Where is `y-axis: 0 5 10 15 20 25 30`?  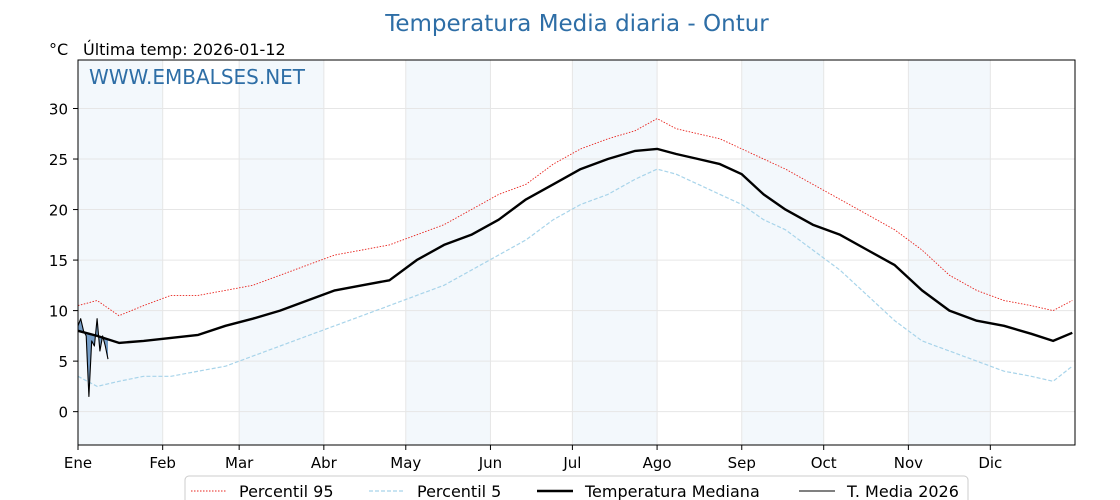 y-axis: 0 5 10 15 20 25 30 is located at coordinates (63, 261).